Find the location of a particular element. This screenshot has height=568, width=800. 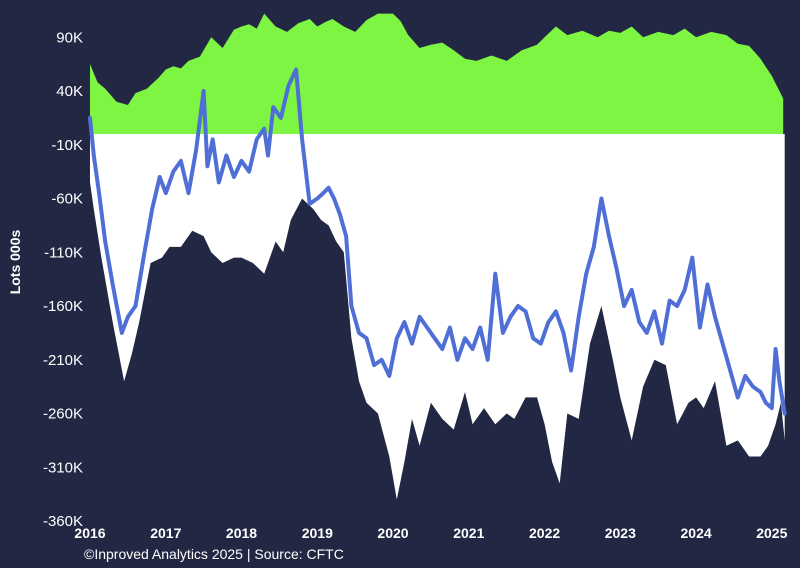

y-tick-label: -110K is located at coordinates (63, 252).